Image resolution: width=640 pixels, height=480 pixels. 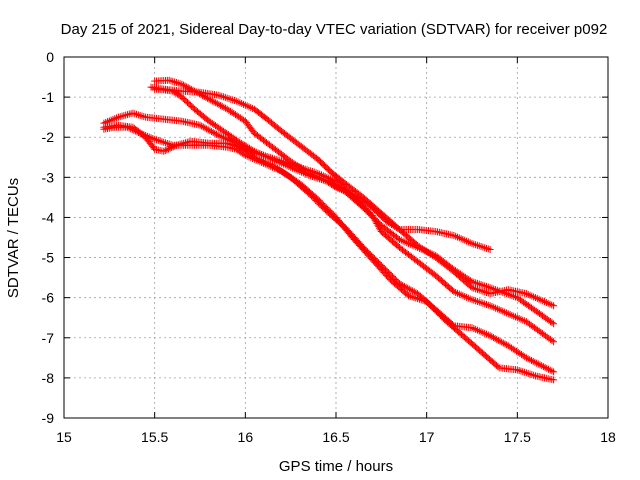 What do you see at coordinates (48, 378) in the screenshot?
I see `y-tick-label: -8` at bounding box center [48, 378].